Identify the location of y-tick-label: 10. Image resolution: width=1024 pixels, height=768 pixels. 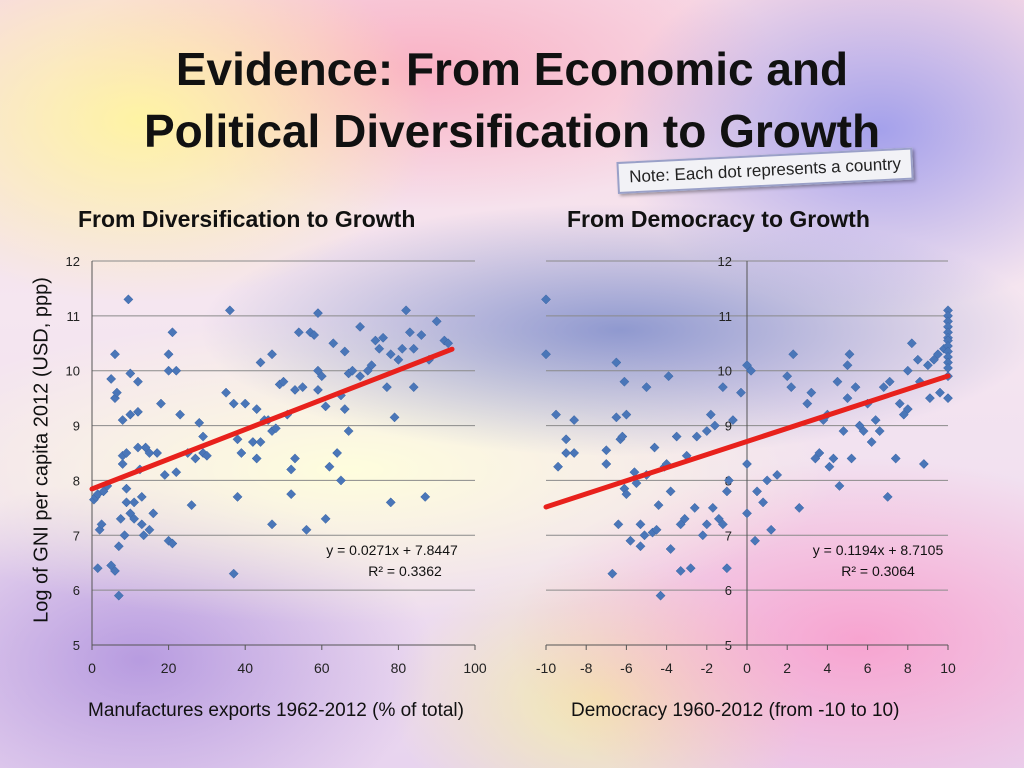
(725, 371).